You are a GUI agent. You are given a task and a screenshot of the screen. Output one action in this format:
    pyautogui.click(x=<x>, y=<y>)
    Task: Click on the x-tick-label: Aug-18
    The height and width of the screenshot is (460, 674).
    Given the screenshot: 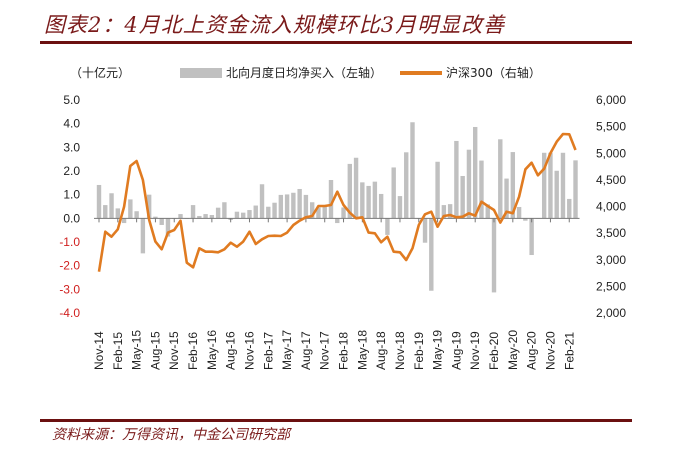 What is the action you would take?
    pyautogui.click(x=381, y=350)
    